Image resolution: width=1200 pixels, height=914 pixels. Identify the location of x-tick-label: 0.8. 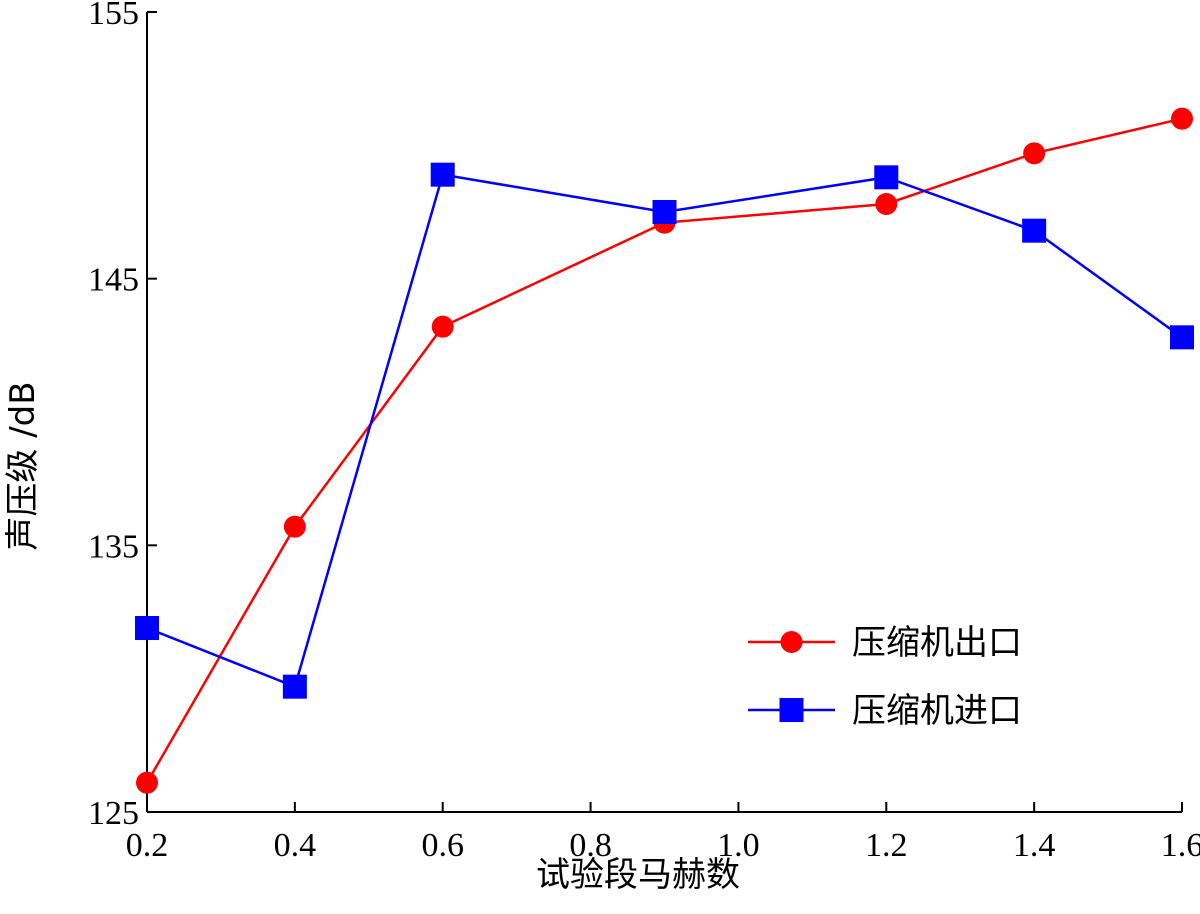
(590, 845).